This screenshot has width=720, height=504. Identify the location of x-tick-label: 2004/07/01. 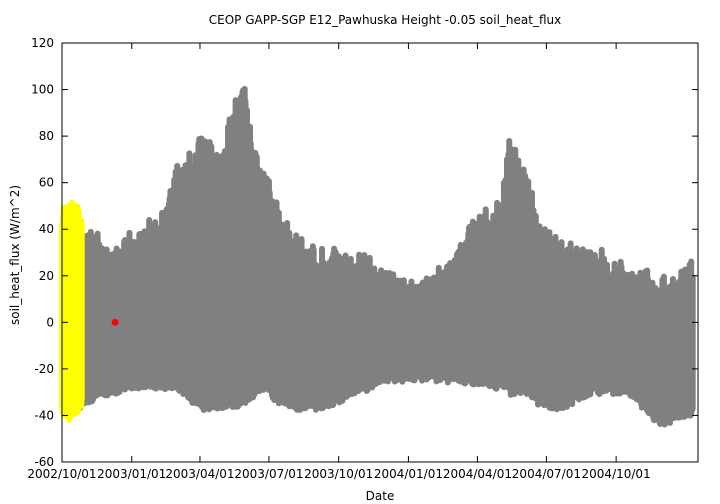
(546, 474).